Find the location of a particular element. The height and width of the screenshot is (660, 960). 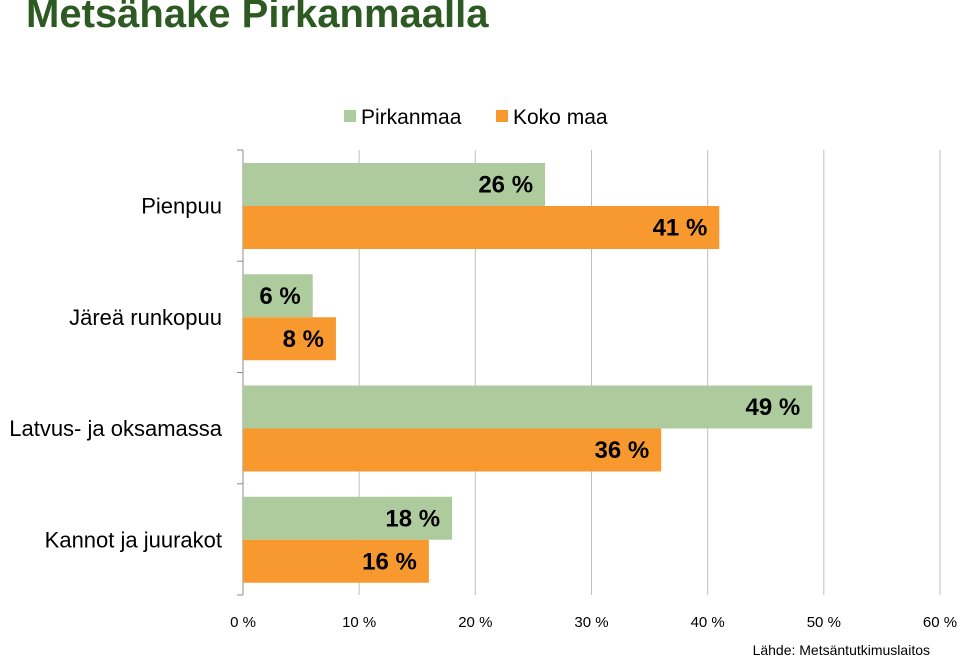

data-label: 26 % is located at coordinates (505, 185).